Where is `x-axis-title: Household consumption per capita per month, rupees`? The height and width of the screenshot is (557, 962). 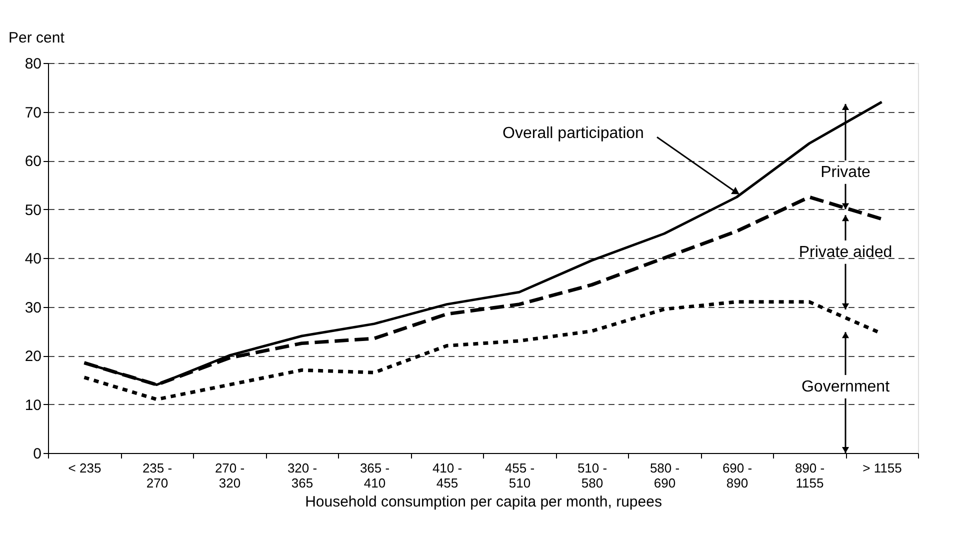
x-axis-title: Household consumption per capita per month, rupees is located at coordinates (483, 502).